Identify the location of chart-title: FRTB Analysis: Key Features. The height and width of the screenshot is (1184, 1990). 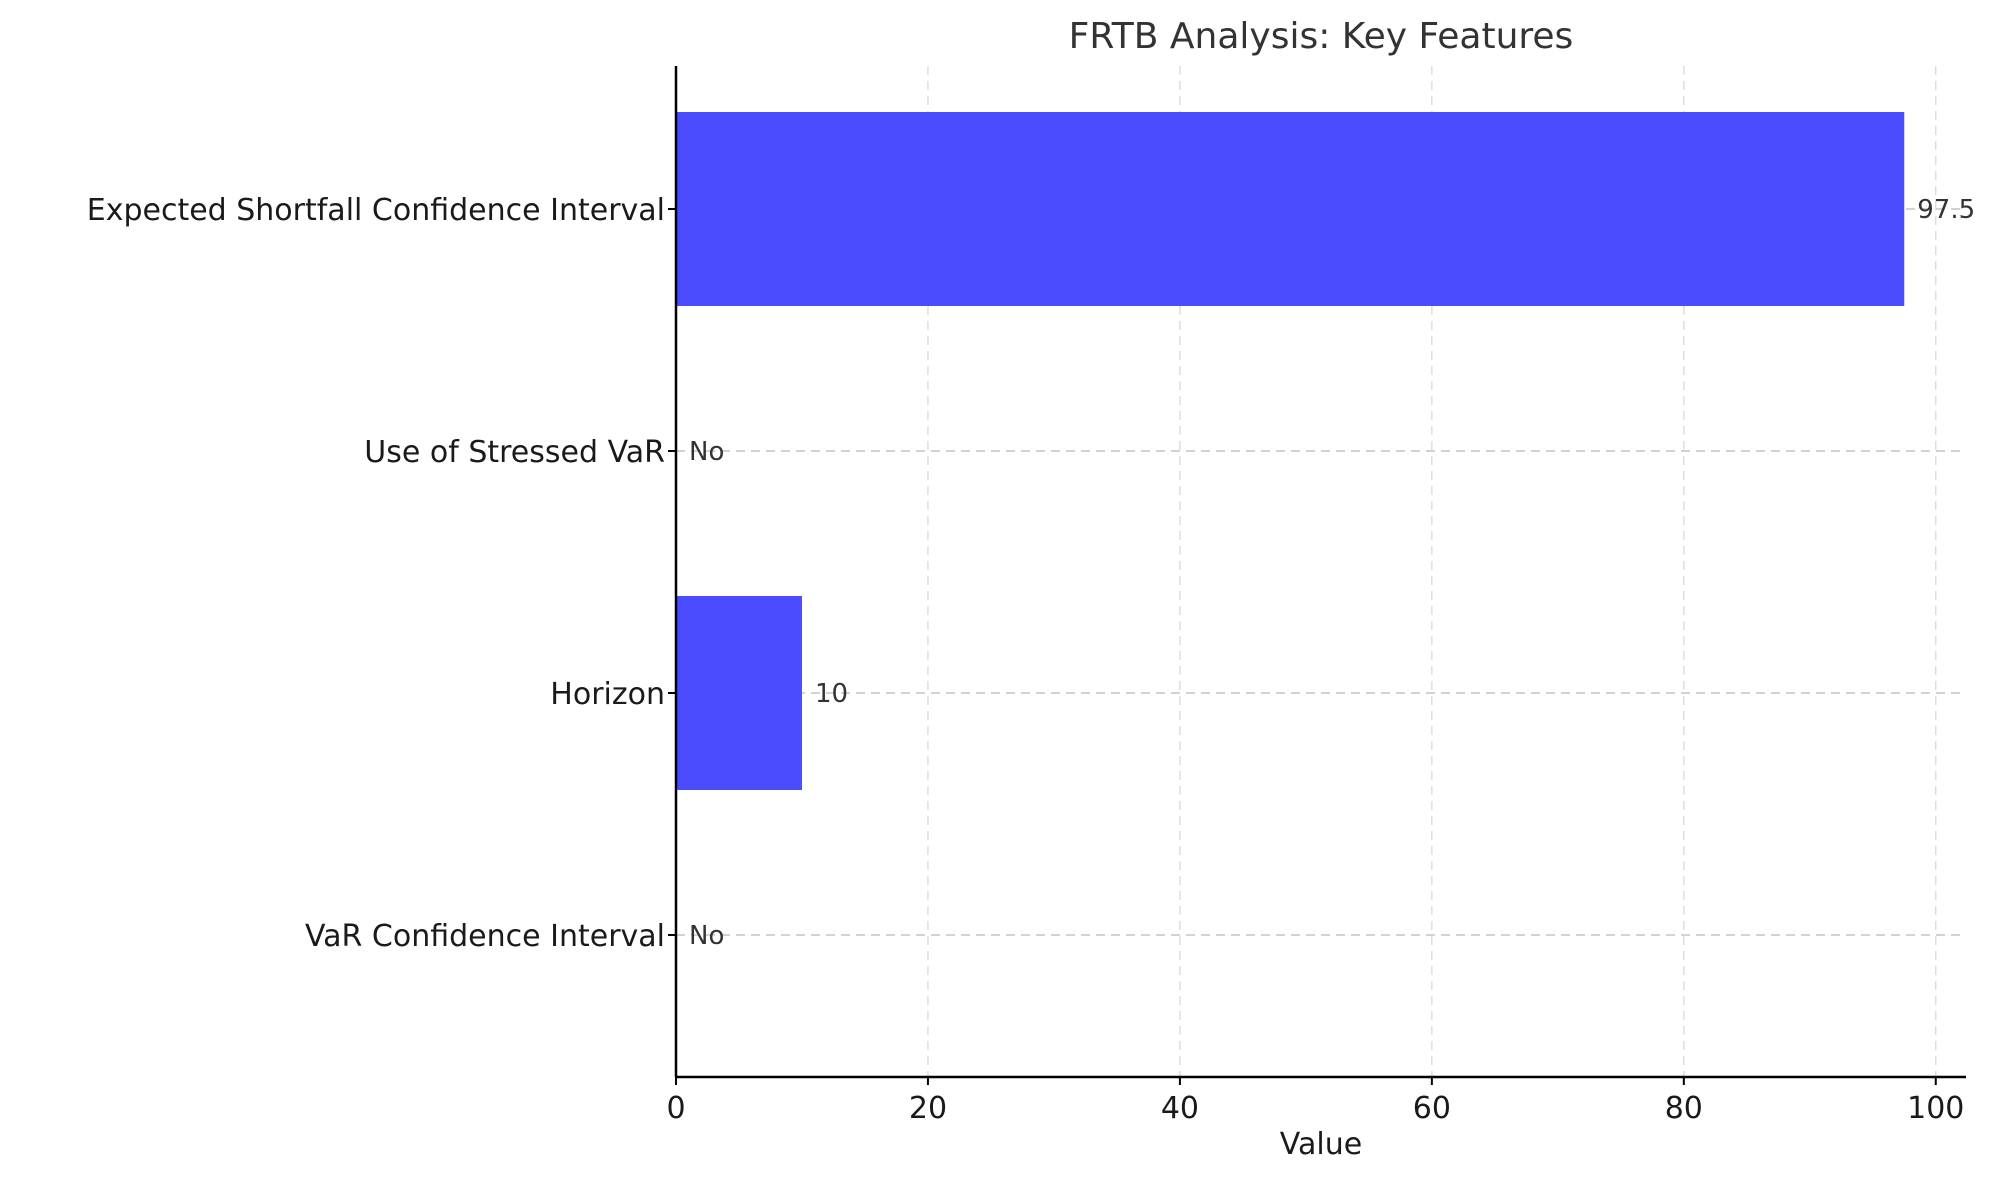
(1321, 36).